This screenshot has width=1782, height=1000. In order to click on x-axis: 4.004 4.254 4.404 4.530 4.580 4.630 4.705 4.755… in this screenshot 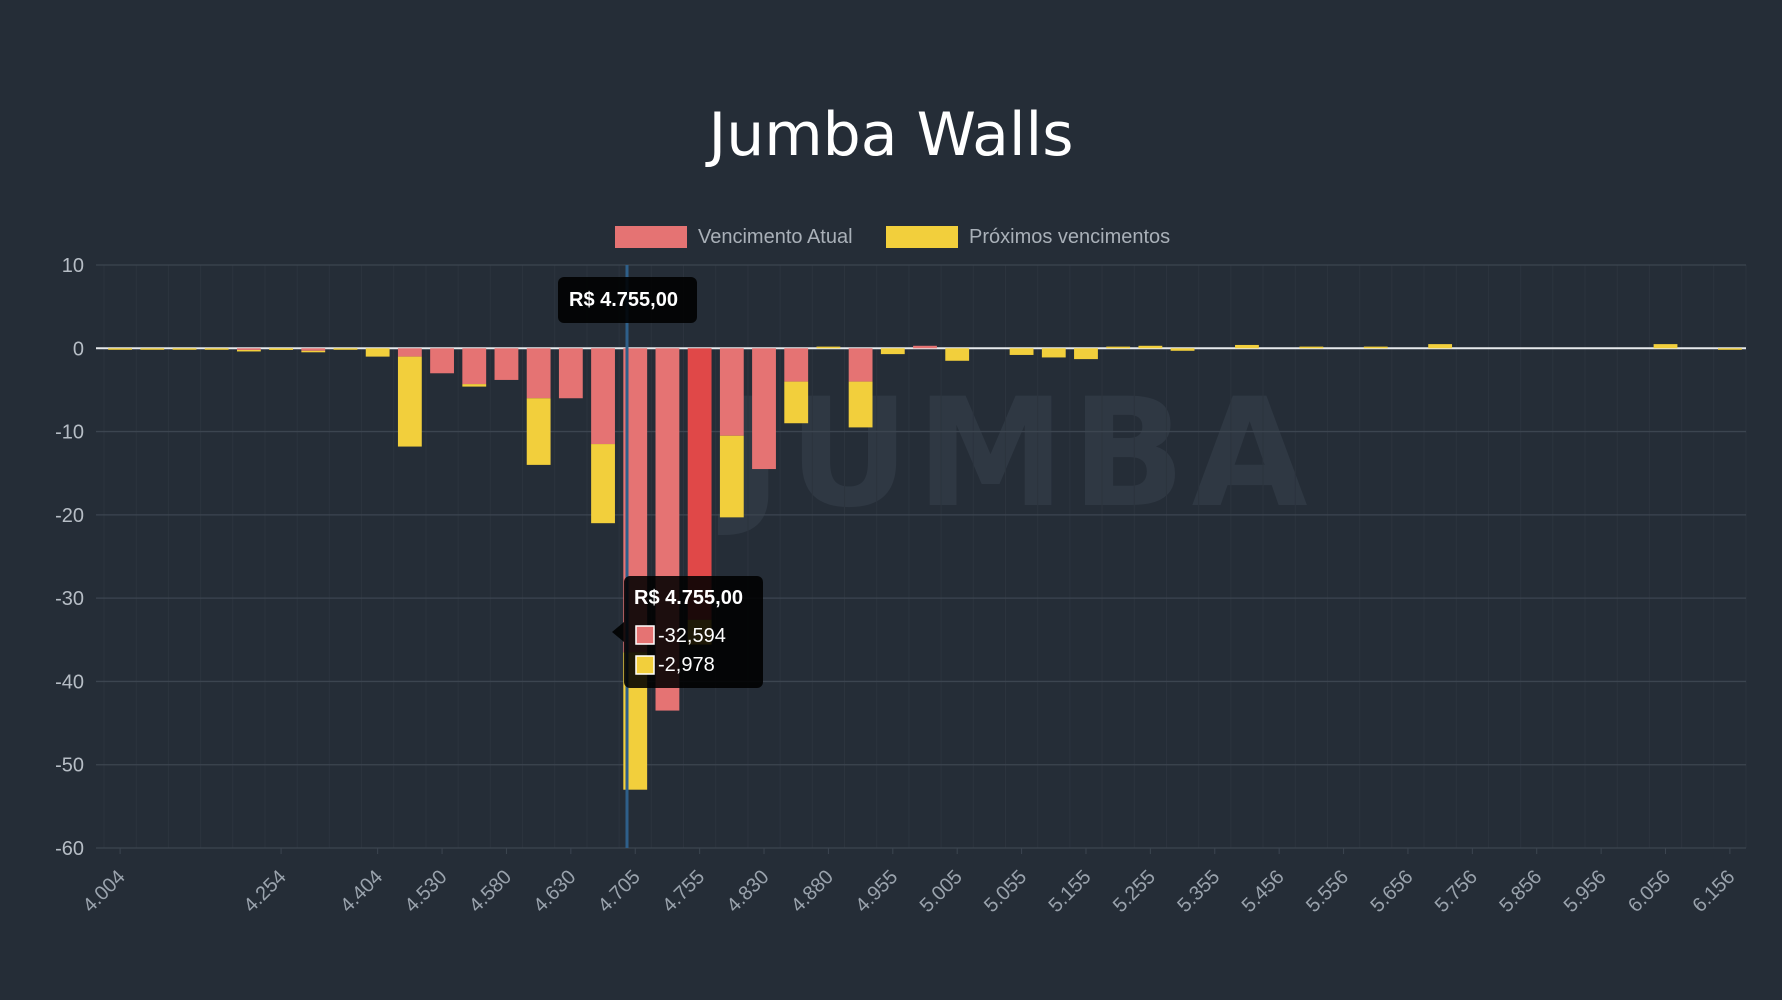, I will do `click(909, 882)`.